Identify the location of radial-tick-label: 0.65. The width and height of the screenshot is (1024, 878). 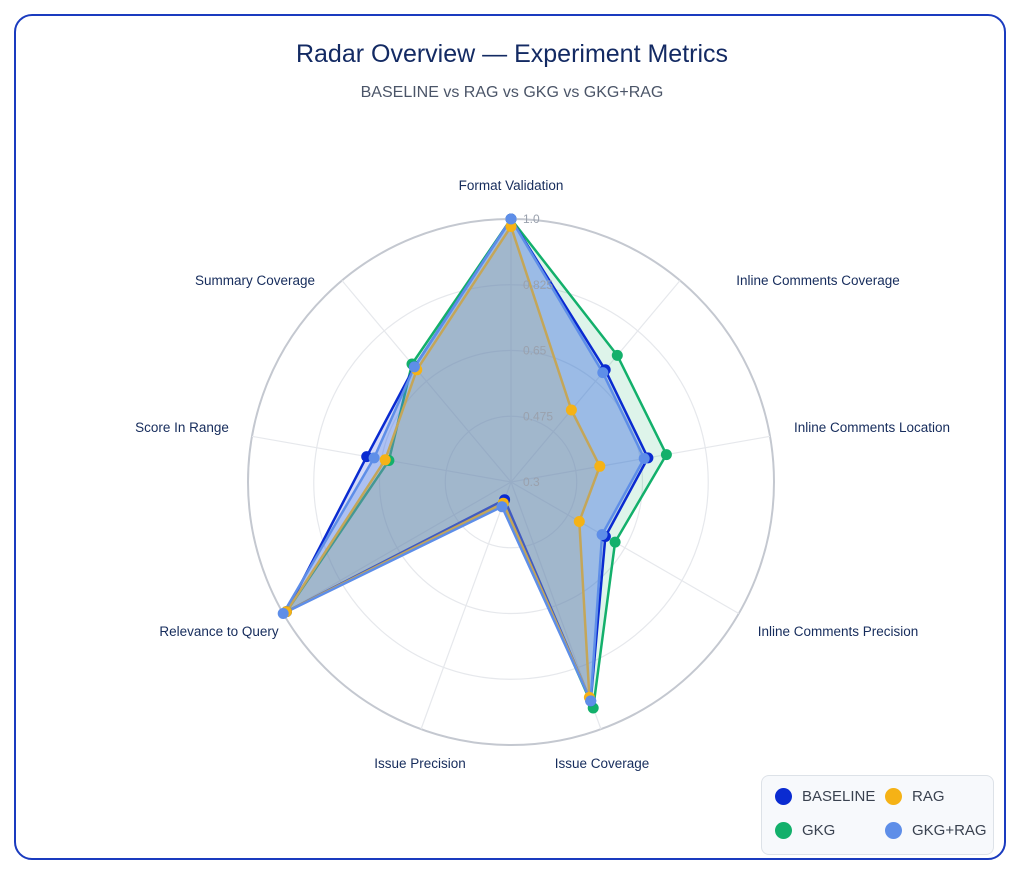
(535, 351).